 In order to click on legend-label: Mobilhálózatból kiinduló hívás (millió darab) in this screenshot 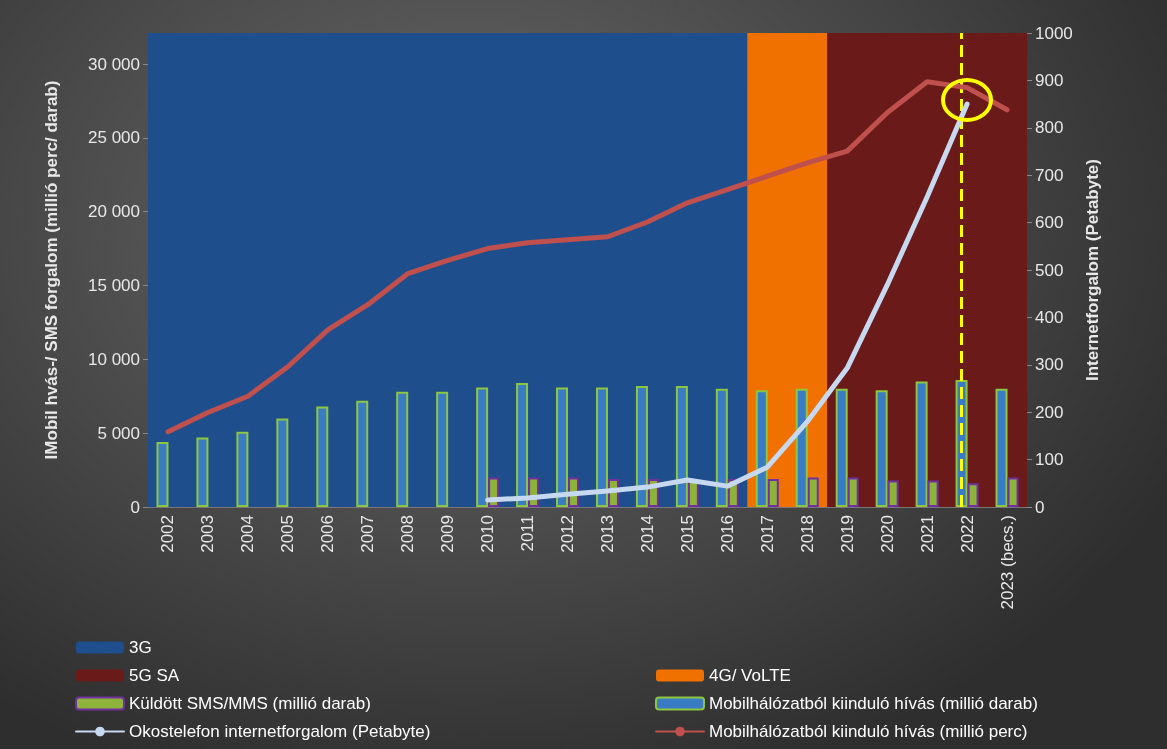, I will do `click(873, 703)`.